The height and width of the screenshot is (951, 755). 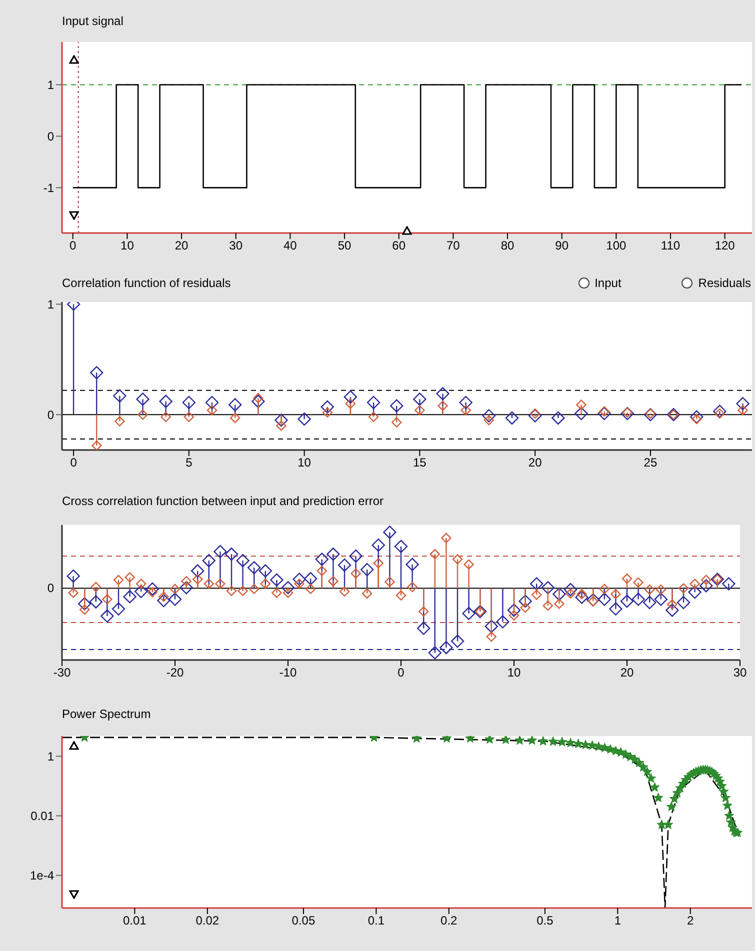 What do you see at coordinates (651, 463) in the screenshot?
I see `x-tick-label: 25` at bounding box center [651, 463].